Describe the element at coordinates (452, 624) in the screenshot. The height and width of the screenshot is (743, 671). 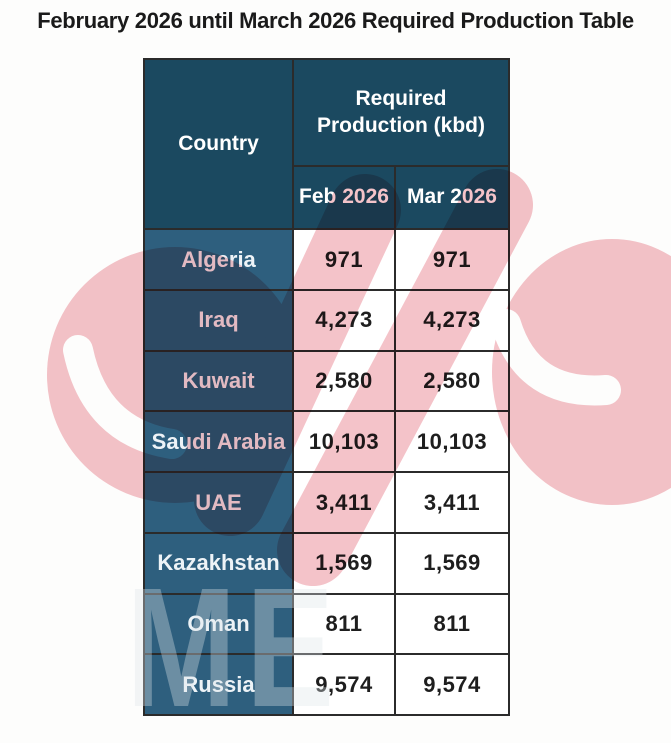
I see `mar-value-cell: 811` at that location.